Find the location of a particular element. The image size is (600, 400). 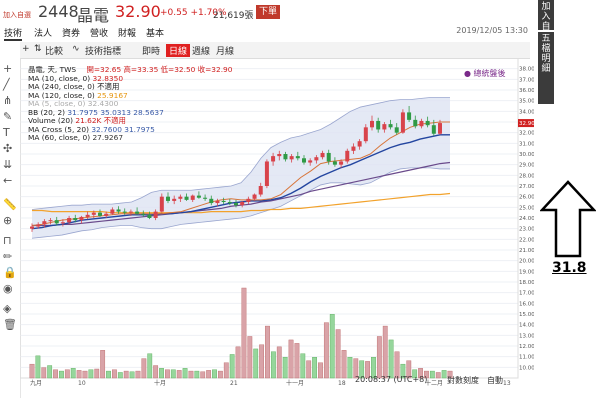

hide-tools-icon: ⇊ is located at coordinates (8, 164).